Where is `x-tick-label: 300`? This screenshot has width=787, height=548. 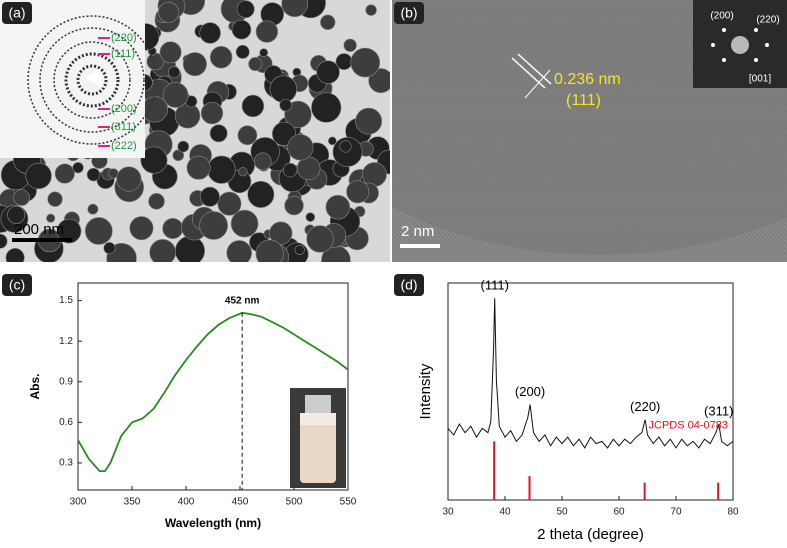
x-tick-label: 300 is located at coordinates (78, 502).